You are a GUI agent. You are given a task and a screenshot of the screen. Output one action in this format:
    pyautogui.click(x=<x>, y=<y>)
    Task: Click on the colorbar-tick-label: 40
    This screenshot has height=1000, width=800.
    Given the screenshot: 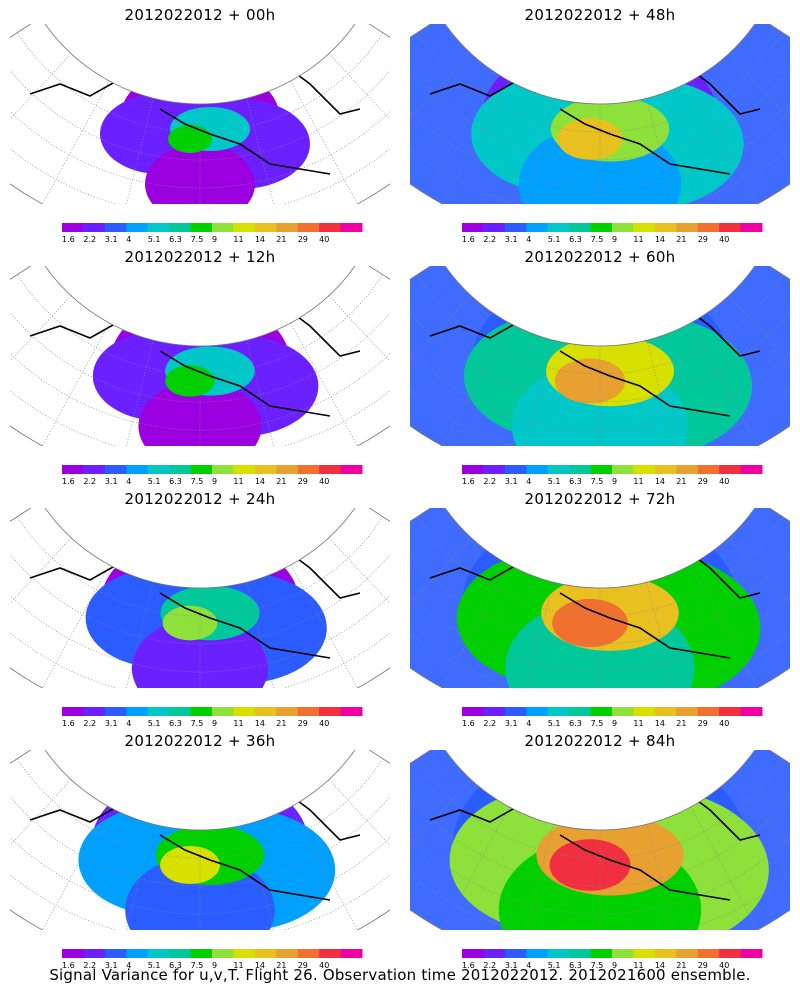 What is the action you would take?
    pyautogui.click(x=324, y=239)
    